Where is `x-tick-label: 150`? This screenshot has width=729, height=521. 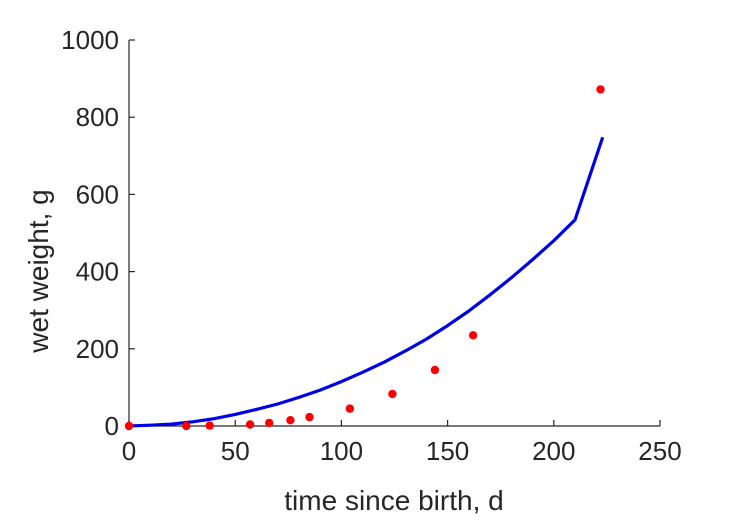
x-tick-label: 150 is located at coordinates (447, 451).